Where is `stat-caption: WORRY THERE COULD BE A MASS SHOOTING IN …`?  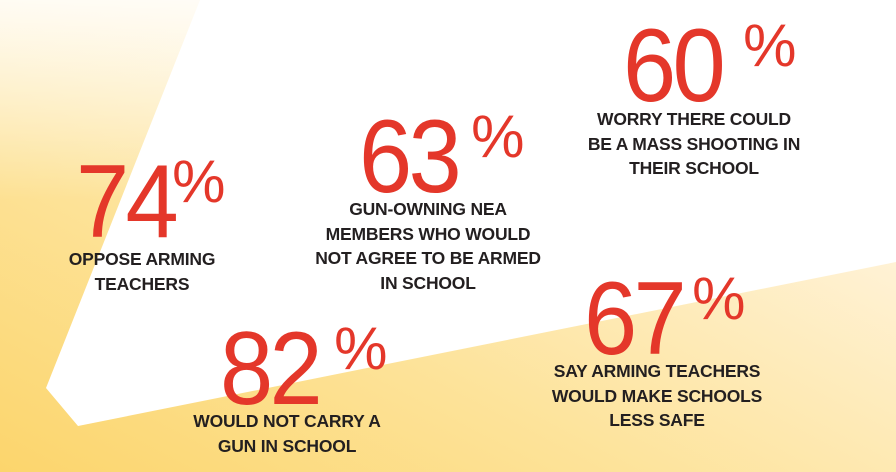
stat-caption: WORRY THERE COULD BE A MASS SHOOTING IN … is located at coordinates (694, 144).